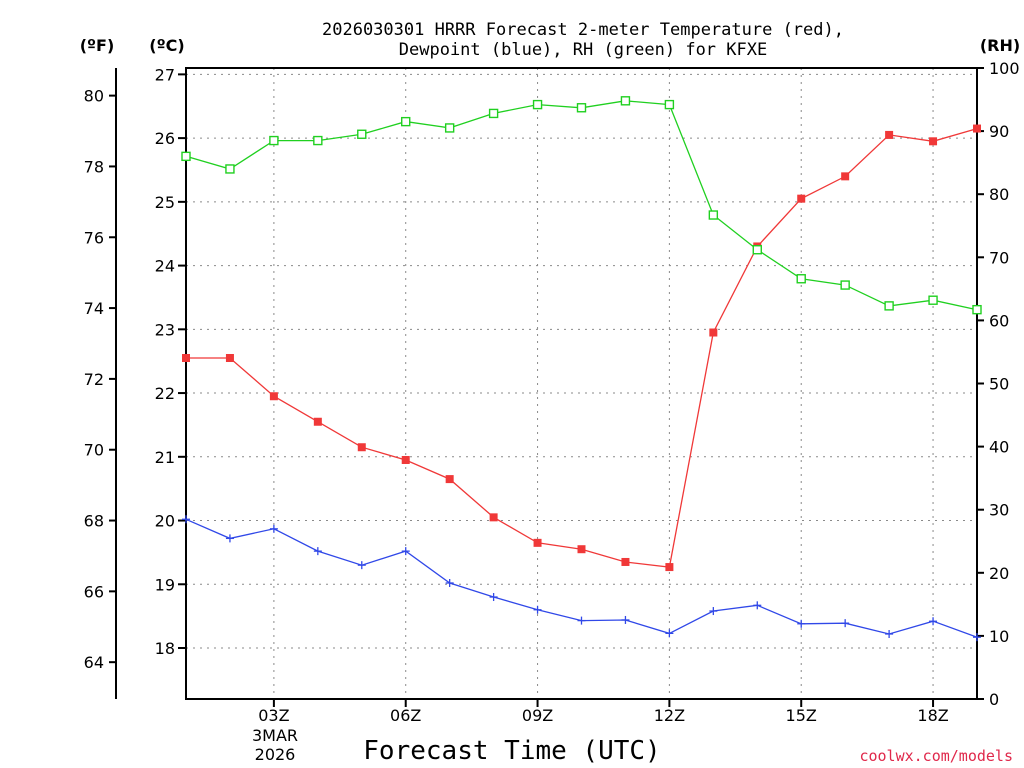 This screenshot has height=768, width=1024. What do you see at coordinates (273, 715) in the screenshot?
I see `x-tick-label: 03Z` at bounding box center [273, 715].